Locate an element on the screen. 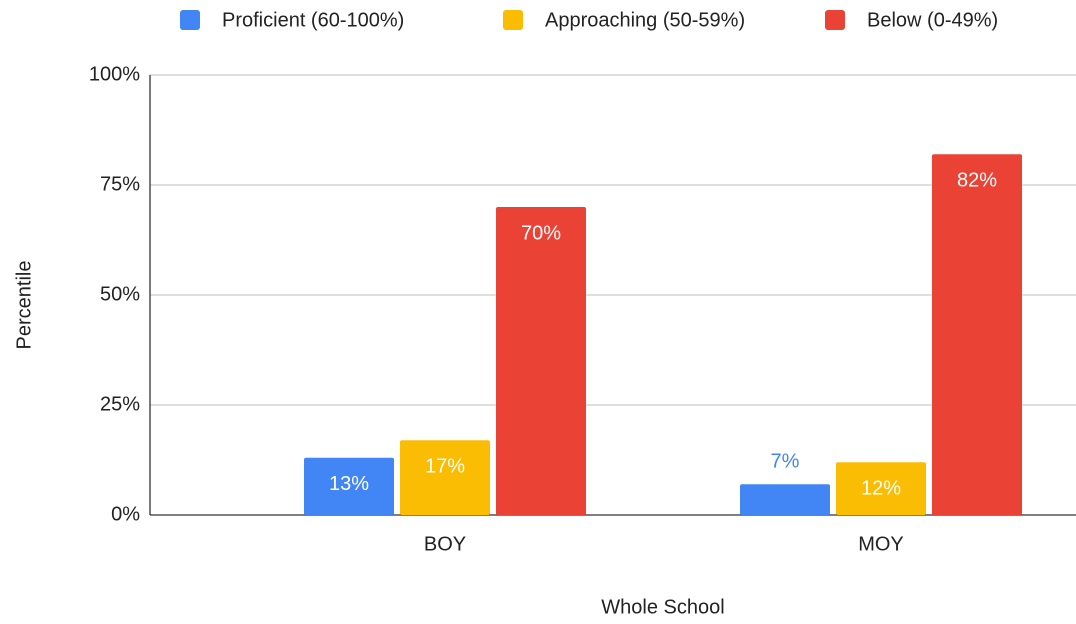  y-tick-label: 0% is located at coordinates (125, 514).